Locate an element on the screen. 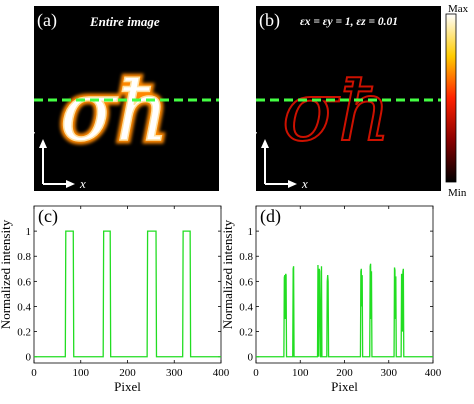  chart-d-xtick-label: 0 is located at coordinates (256, 373).